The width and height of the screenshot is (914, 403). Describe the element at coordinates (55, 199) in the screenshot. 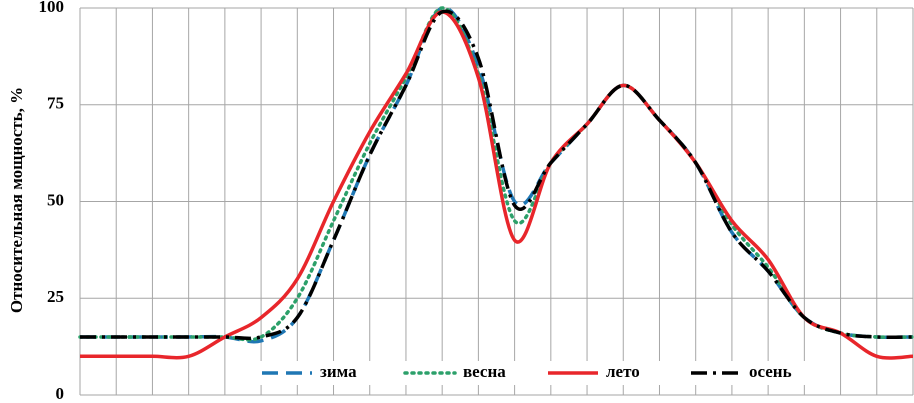

I see `y-tick-label: 50` at that location.